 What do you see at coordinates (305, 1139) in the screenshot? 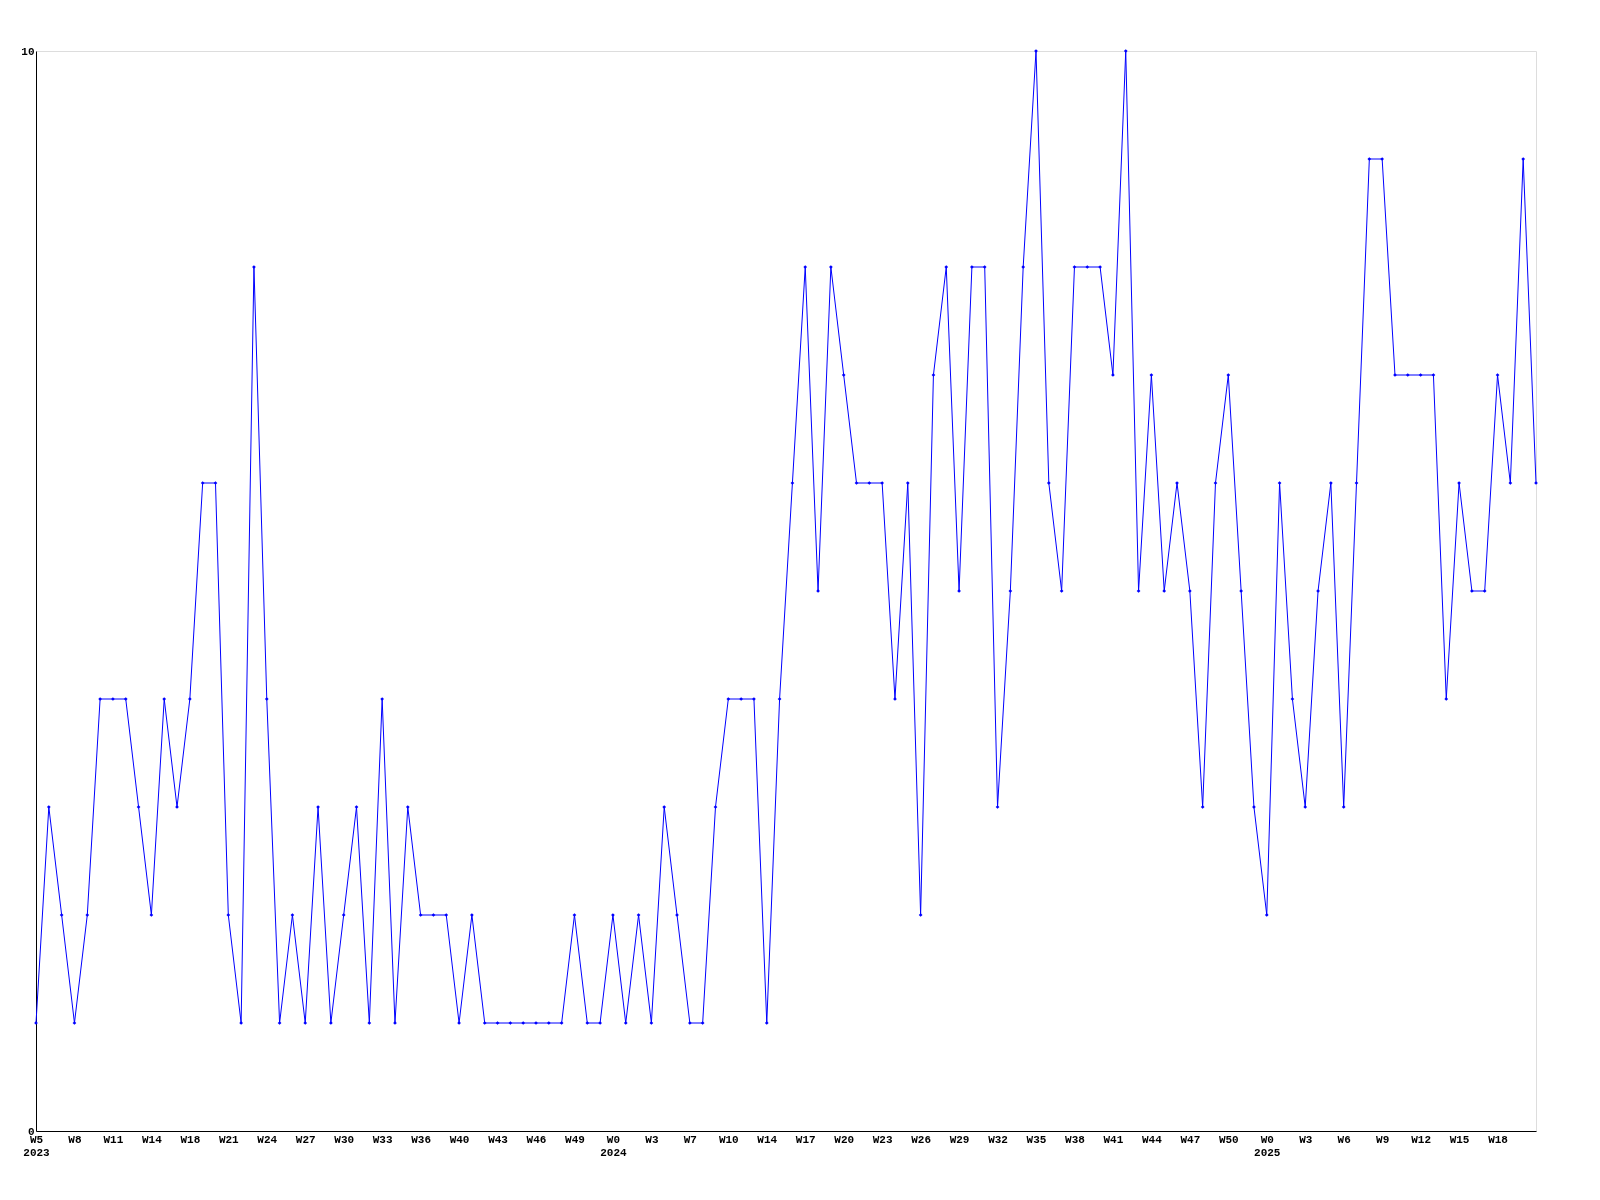
I see `x-tick-label: W27` at bounding box center [305, 1139].